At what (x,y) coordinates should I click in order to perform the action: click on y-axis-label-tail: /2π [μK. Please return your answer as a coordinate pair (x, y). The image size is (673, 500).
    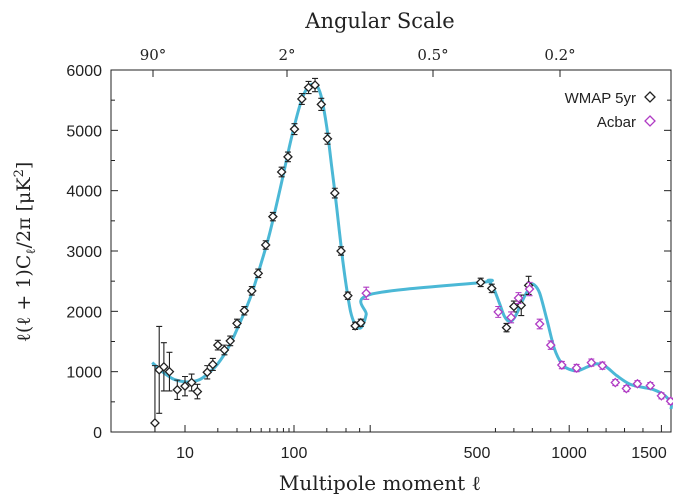
    Looking at the image, I should click on (24, 213).